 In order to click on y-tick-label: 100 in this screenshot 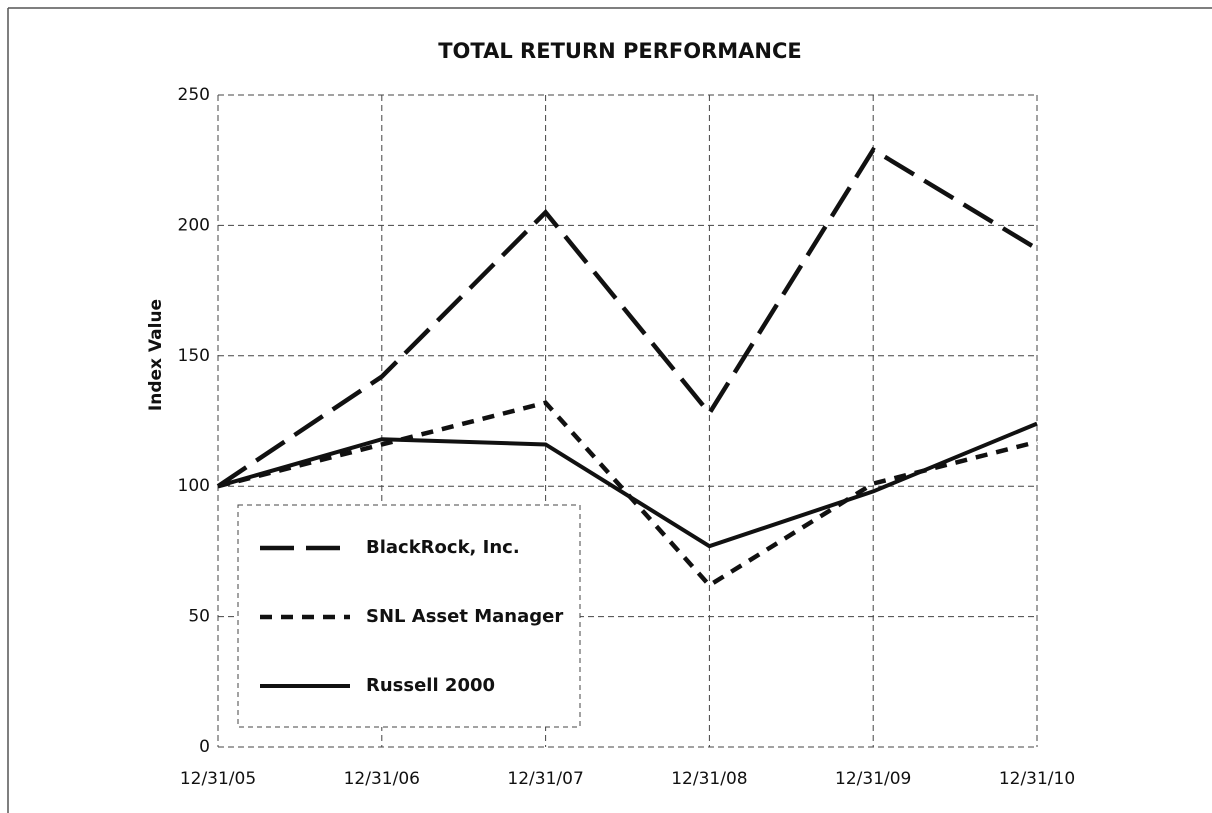, I will do `click(194, 486)`.